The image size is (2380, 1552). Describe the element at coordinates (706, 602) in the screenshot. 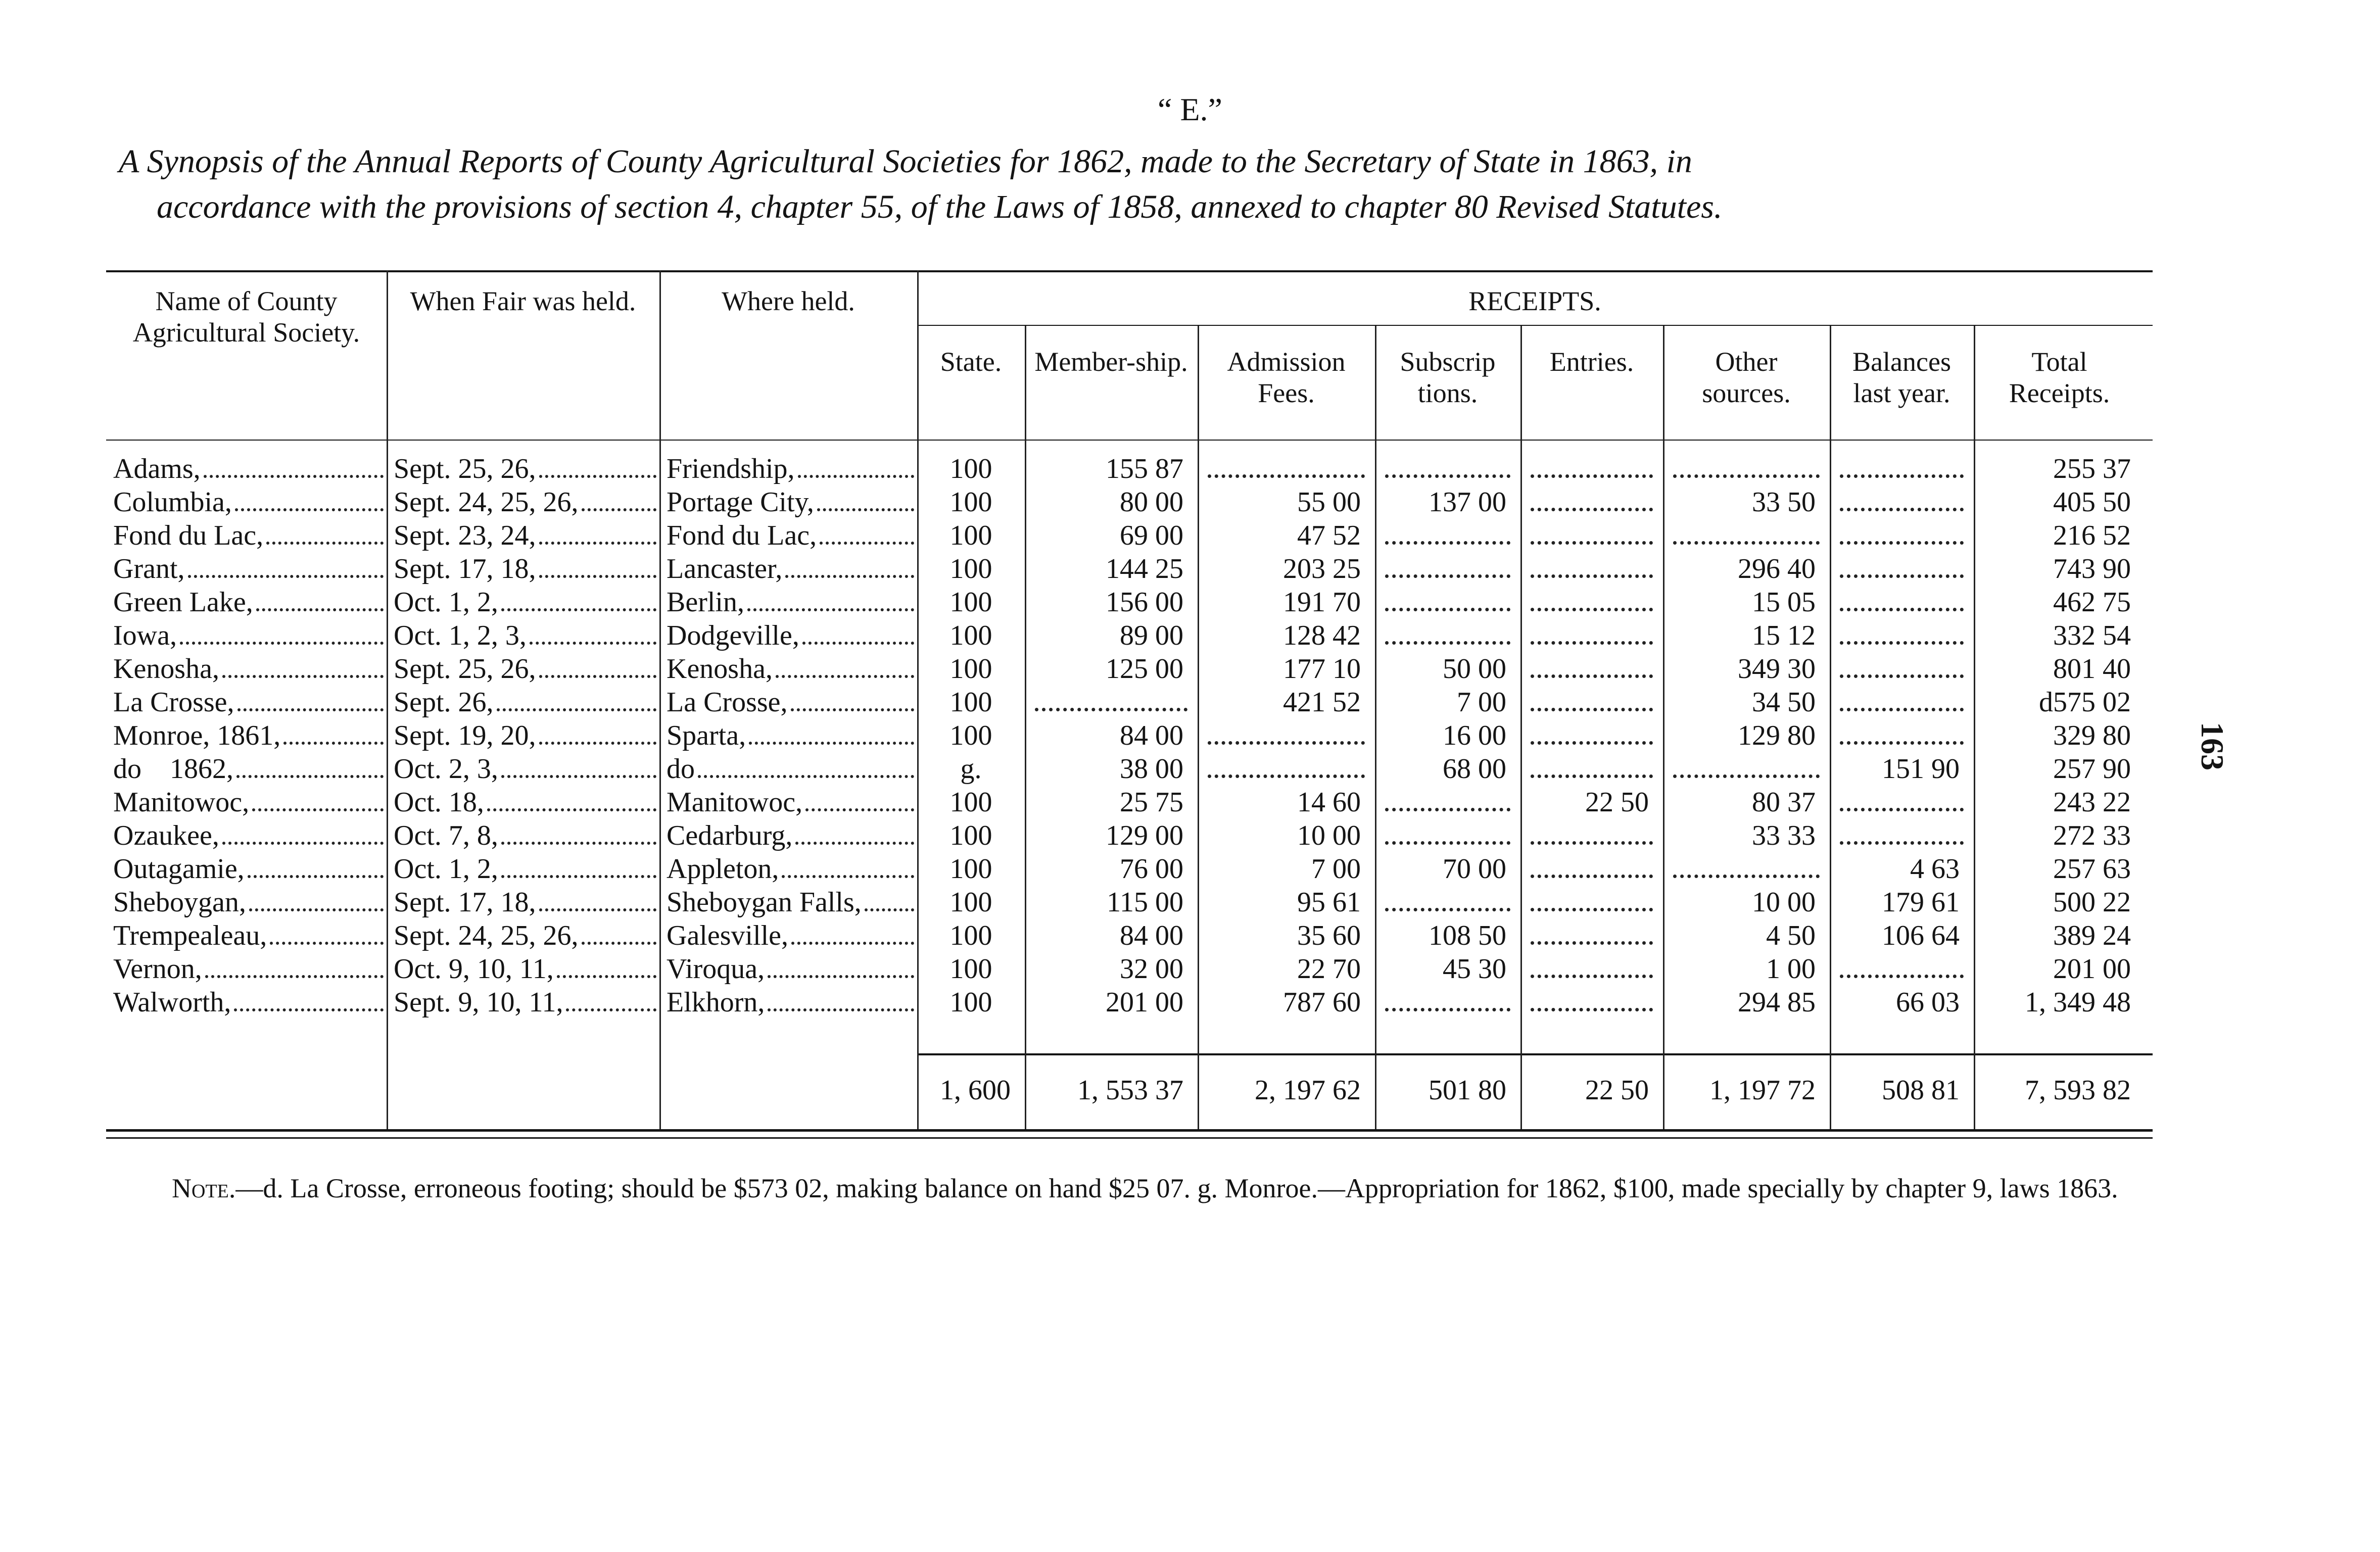

I see `cell-text: Berlin,` at that location.